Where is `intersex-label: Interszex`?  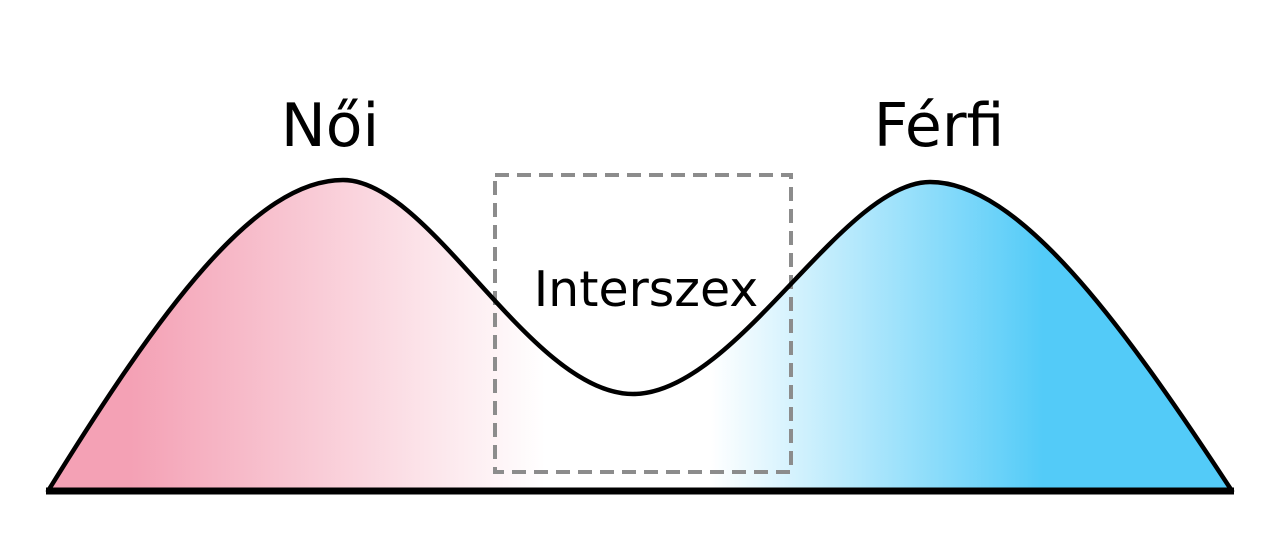 intersex-label: Interszex is located at coordinates (646, 289).